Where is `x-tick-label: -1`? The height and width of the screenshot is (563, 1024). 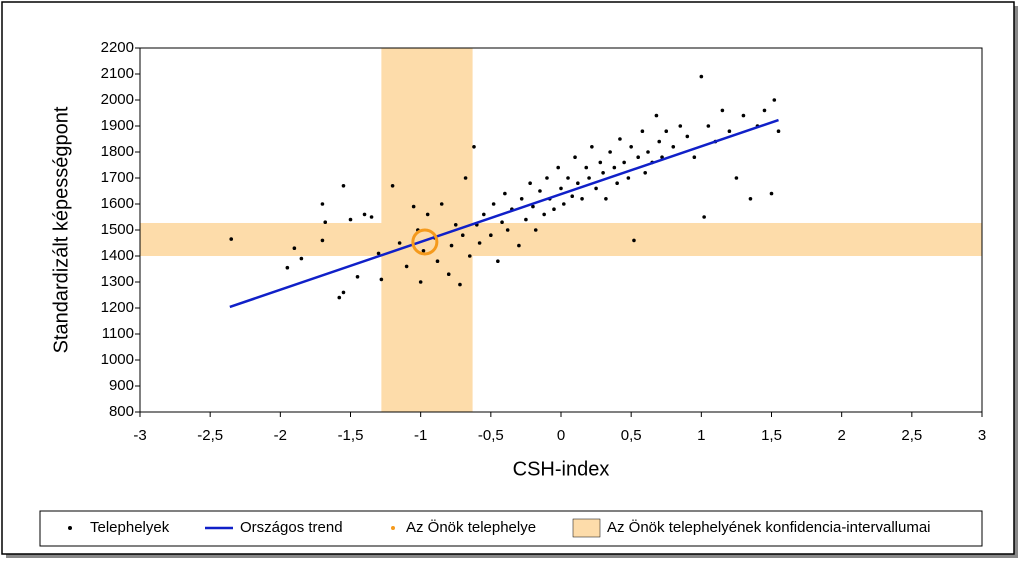
x-tick-label: -1 is located at coordinates (420, 435).